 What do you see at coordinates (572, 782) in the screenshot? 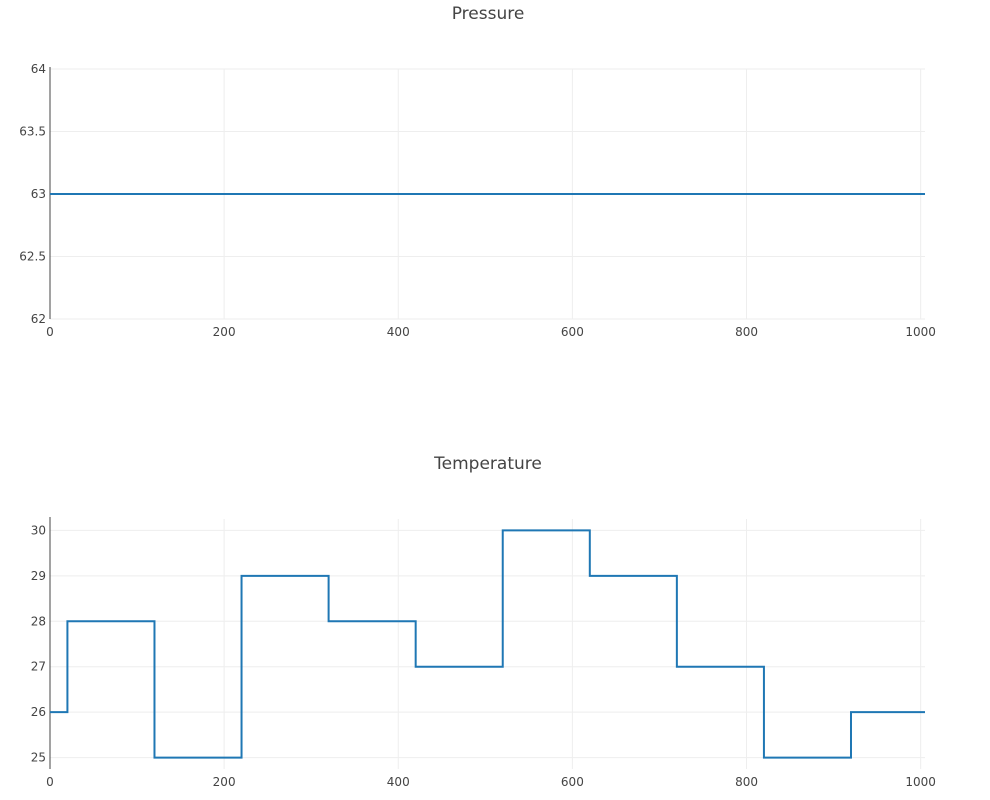
I see `temperature-x-tick-label: 600` at bounding box center [572, 782].